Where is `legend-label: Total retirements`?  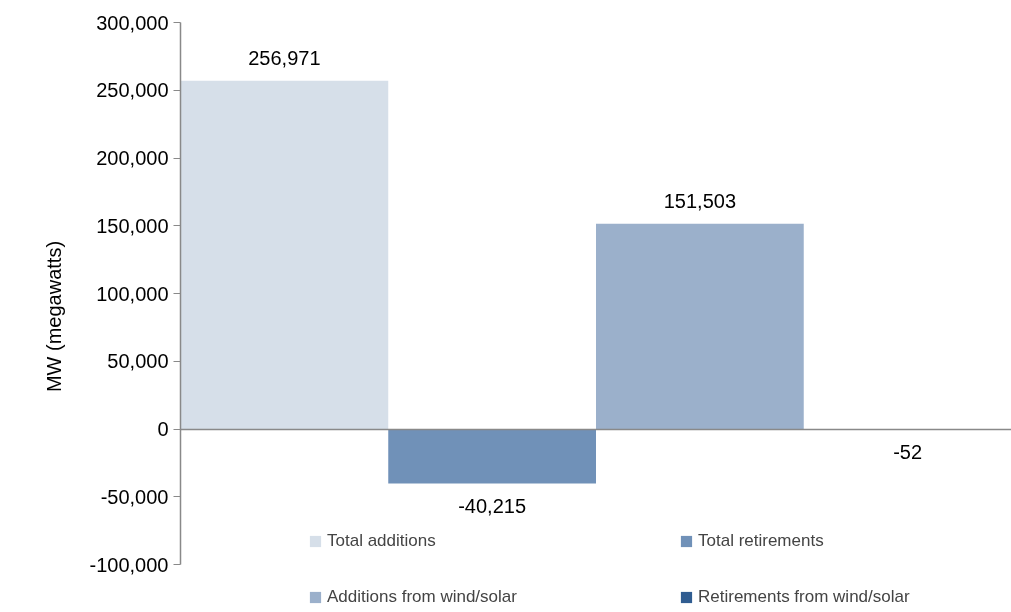
legend-label: Total retirements is located at coordinates (761, 541).